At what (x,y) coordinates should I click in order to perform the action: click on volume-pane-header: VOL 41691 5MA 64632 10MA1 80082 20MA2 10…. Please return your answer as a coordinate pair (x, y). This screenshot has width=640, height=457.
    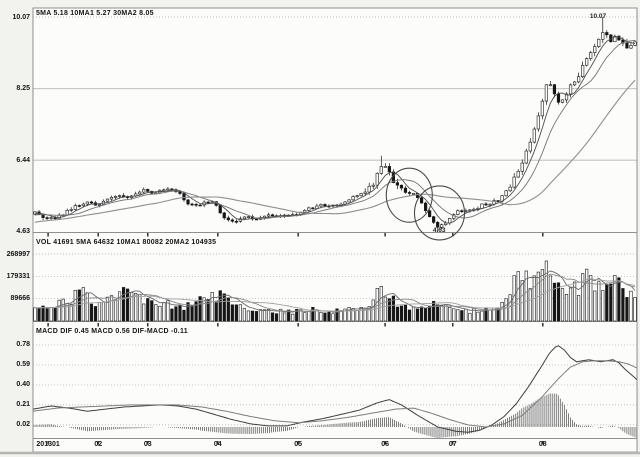
    Looking at the image, I should click on (126, 242).